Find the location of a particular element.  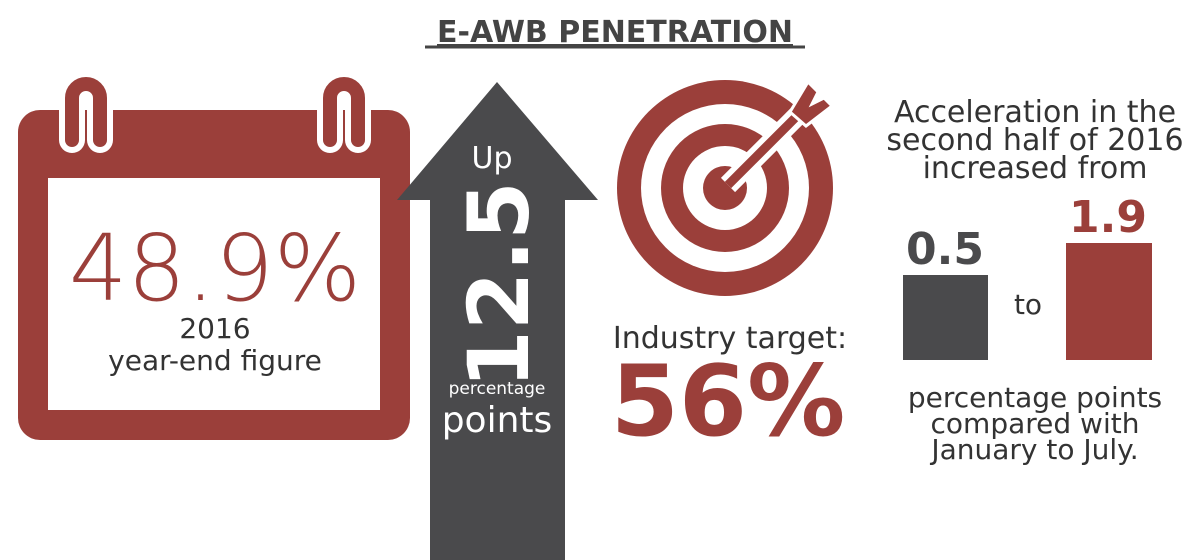

arrow-value: 12.5 is located at coordinates (499, 284).